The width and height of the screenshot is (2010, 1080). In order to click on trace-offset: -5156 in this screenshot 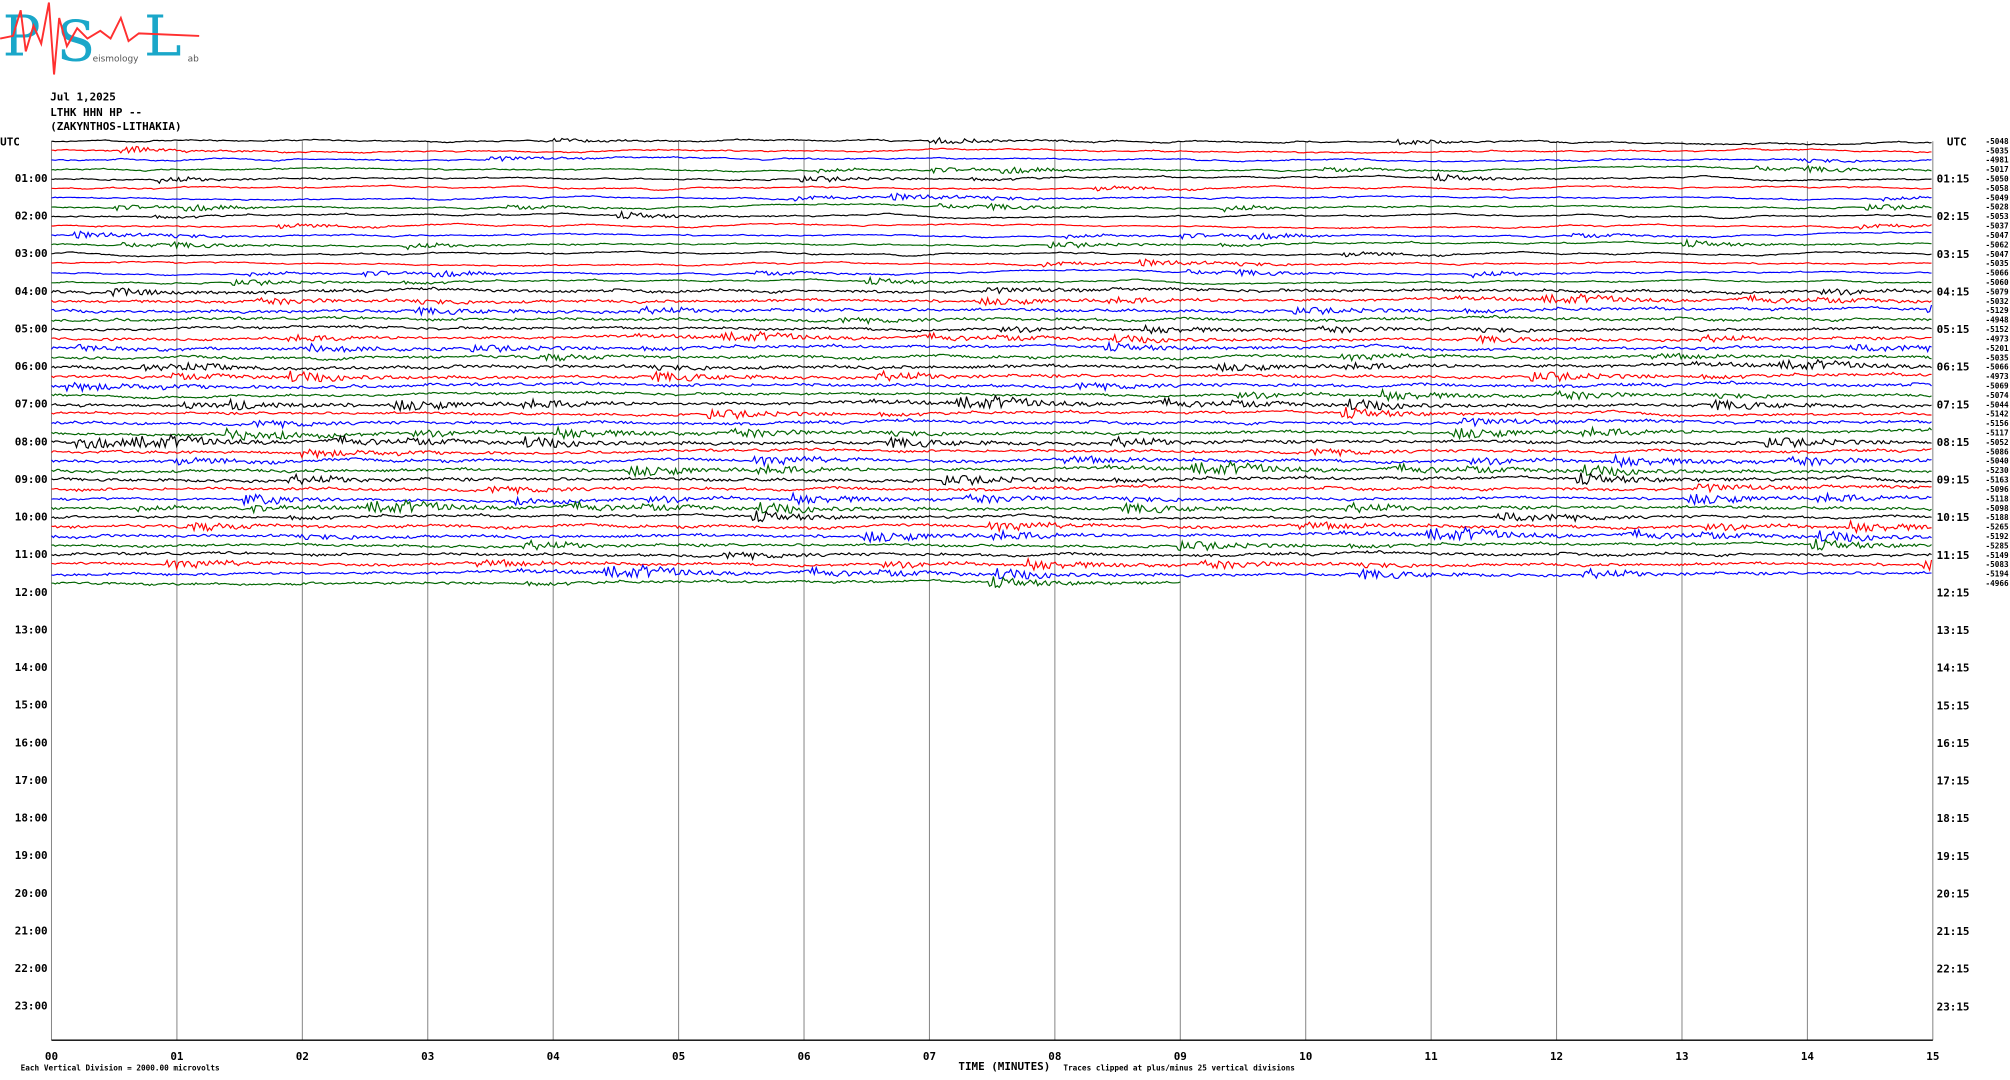, I will do `click(1997, 423)`.